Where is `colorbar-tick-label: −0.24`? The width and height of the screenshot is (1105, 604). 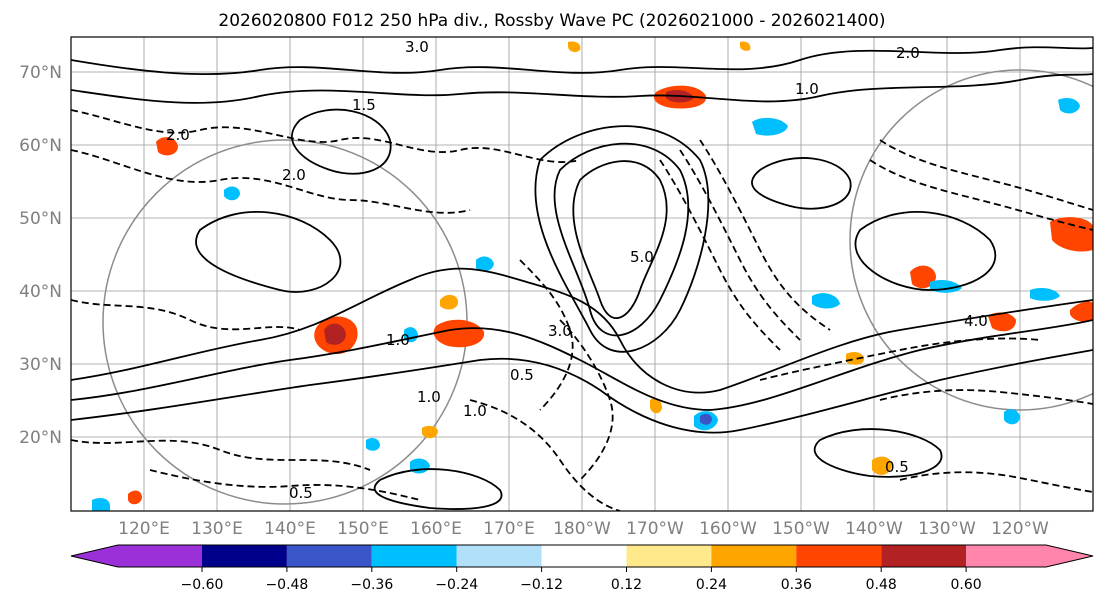
colorbar-tick-label: −0.24 is located at coordinates (456, 585).